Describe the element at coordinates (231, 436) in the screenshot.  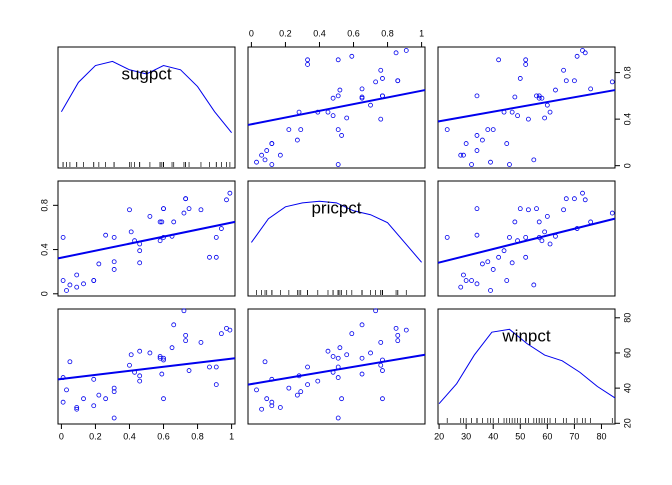
I see `x-tick-label: 1` at that location.